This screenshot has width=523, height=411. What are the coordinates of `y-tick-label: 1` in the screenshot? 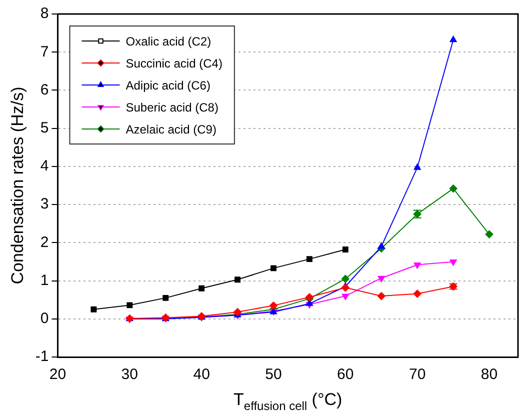 It's located at (44, 280).